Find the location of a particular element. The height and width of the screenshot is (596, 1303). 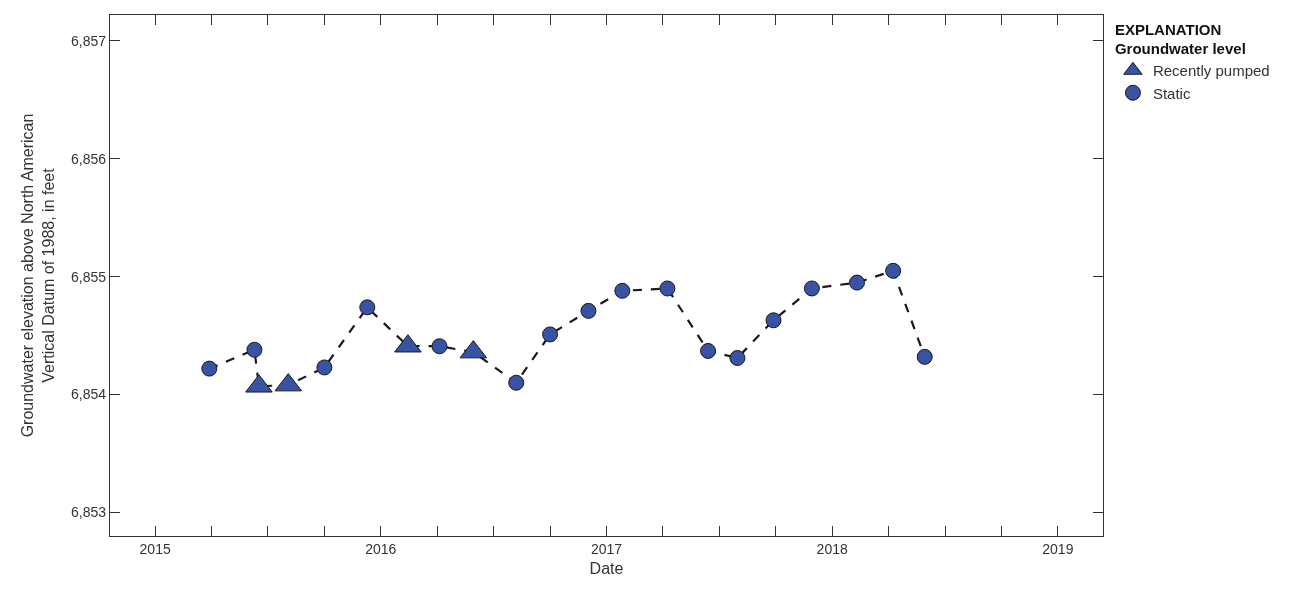

y-tick-label: 6,857 is located at coordinates (89, 40).